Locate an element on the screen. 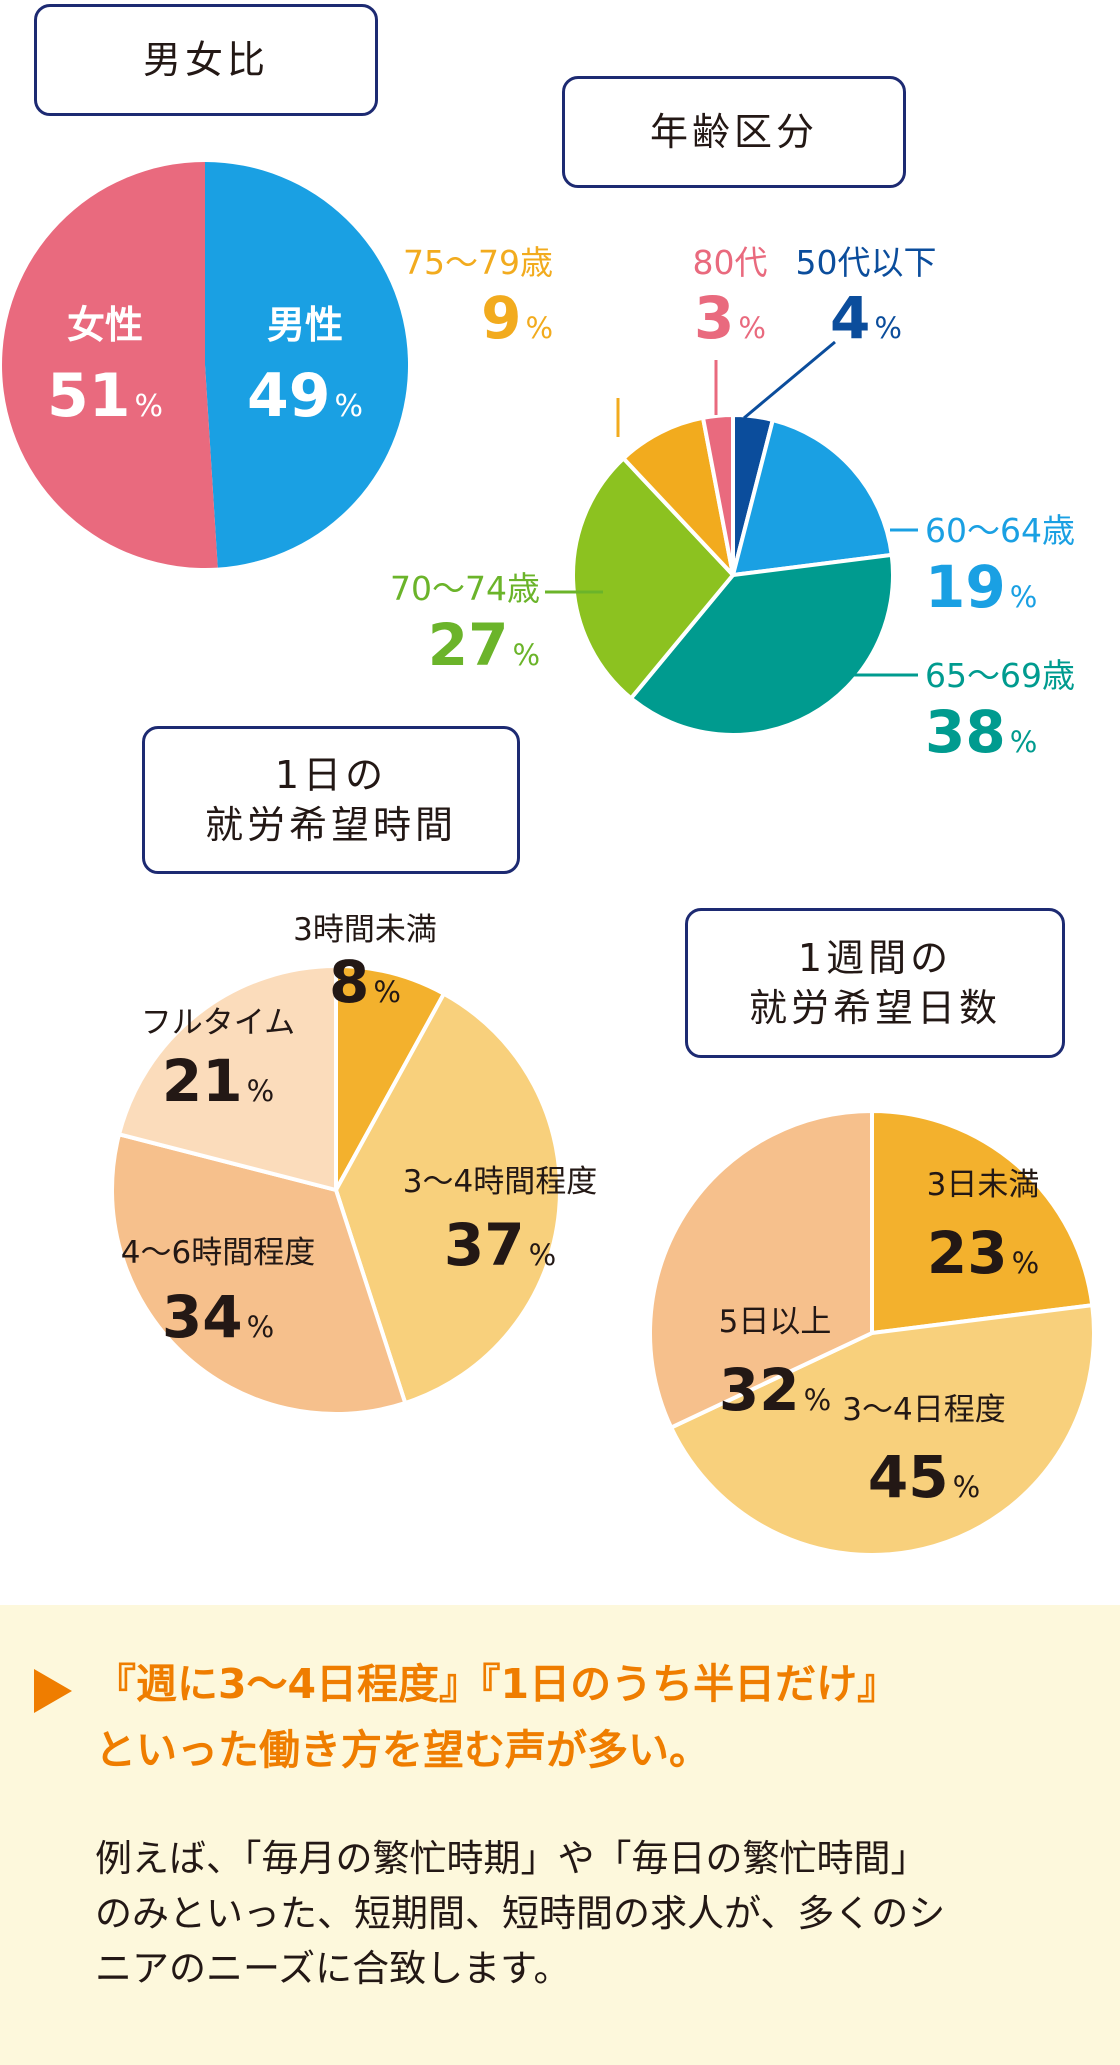 The image size is (1120, 2065). hours-pie-label-3: フルタイム is located at coordinates (218, 1023).